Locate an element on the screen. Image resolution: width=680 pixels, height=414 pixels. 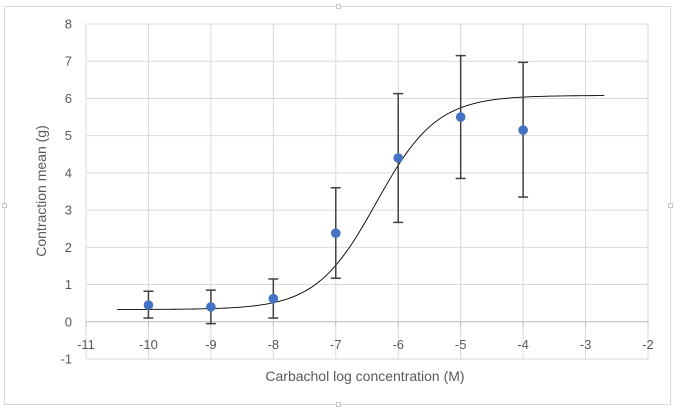
resize-handle-top is located at coordinates (338, 6).